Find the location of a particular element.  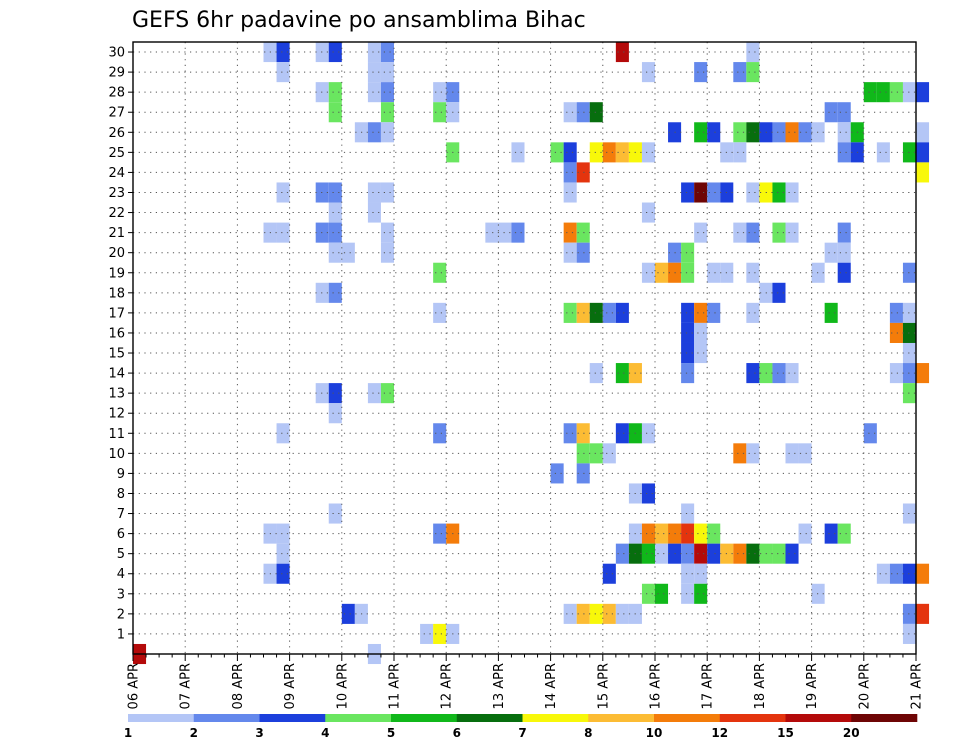

y-tick-label: 3 is located at coordinates (121, 594).